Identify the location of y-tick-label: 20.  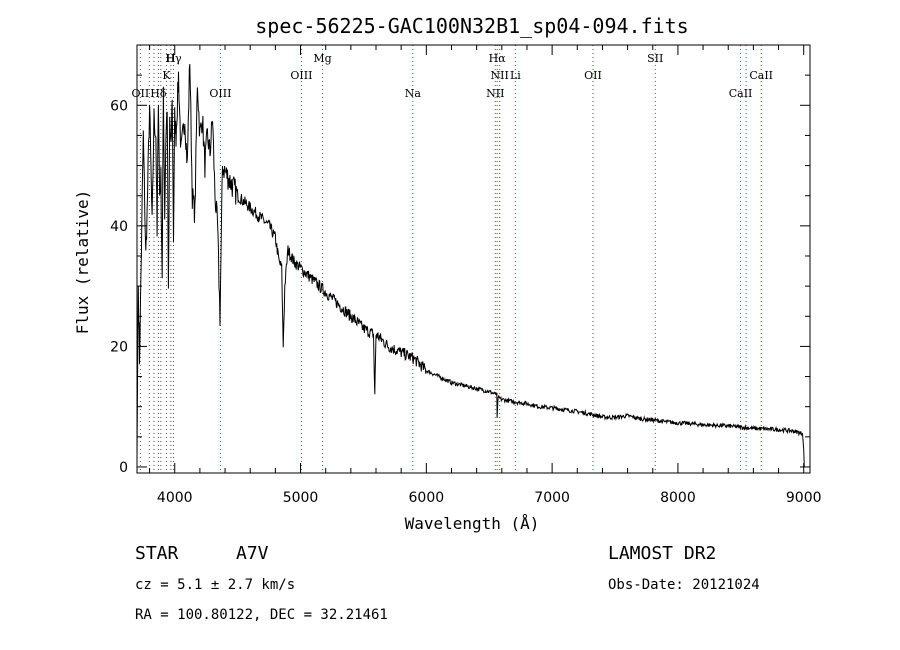
(119, 347).